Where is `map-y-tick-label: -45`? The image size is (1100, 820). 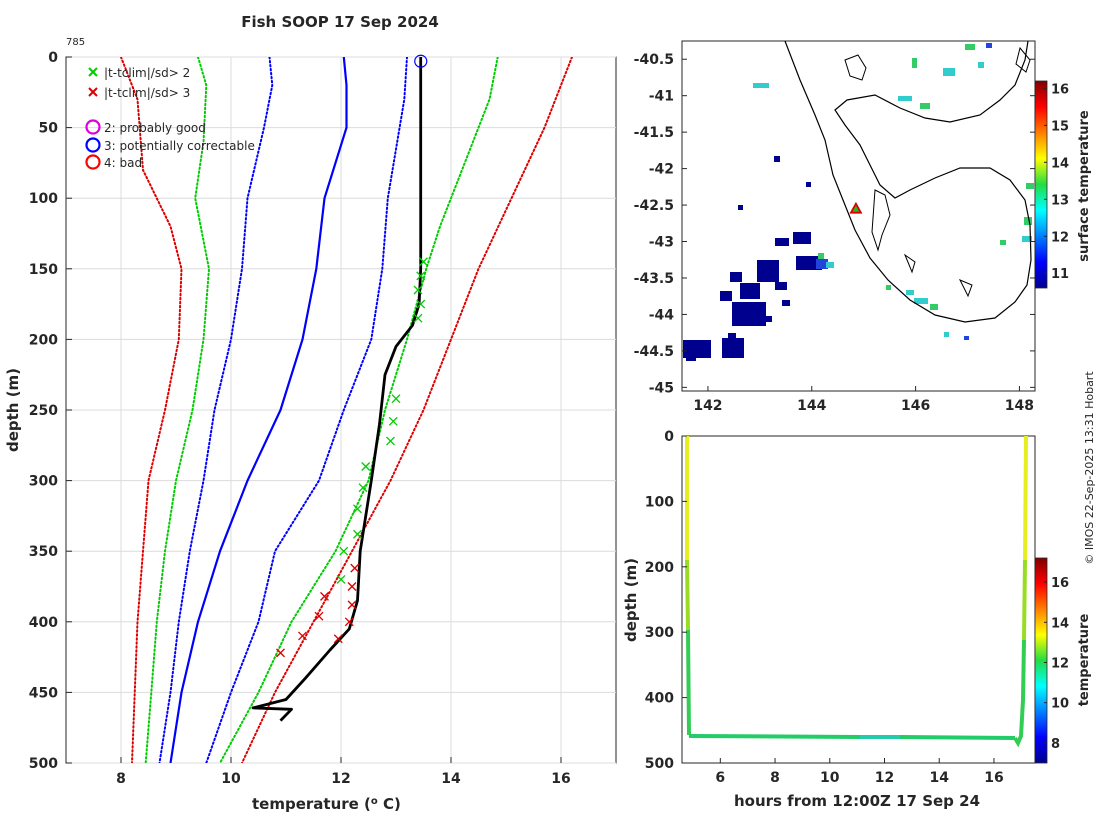 map-y-tick-label: -45 is located at coordinates (661, 388).